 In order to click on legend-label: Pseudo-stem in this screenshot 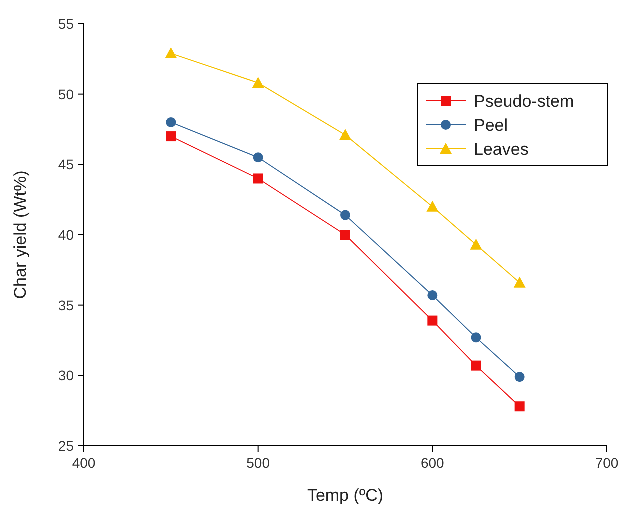, I will do `click(524, 101)`.